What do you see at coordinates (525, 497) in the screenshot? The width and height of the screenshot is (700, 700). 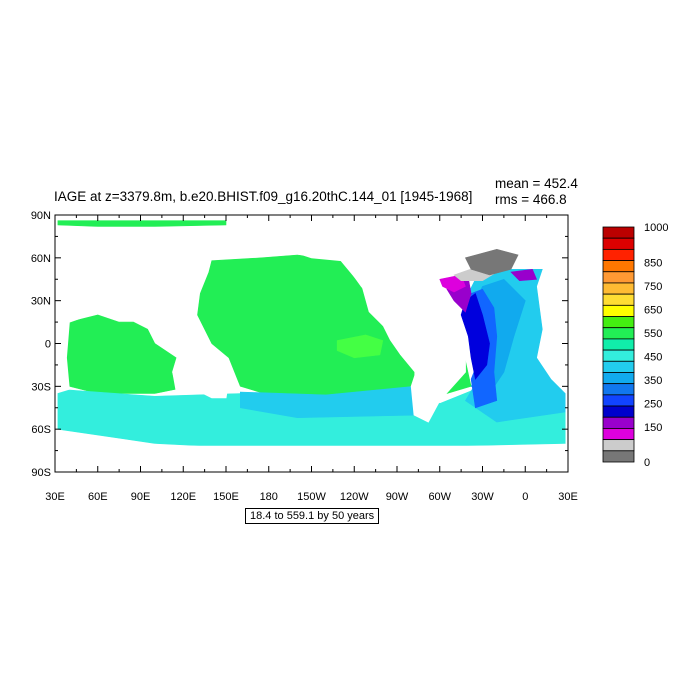 I see `x-tick-label: 0` at bounding box center [525, 497].